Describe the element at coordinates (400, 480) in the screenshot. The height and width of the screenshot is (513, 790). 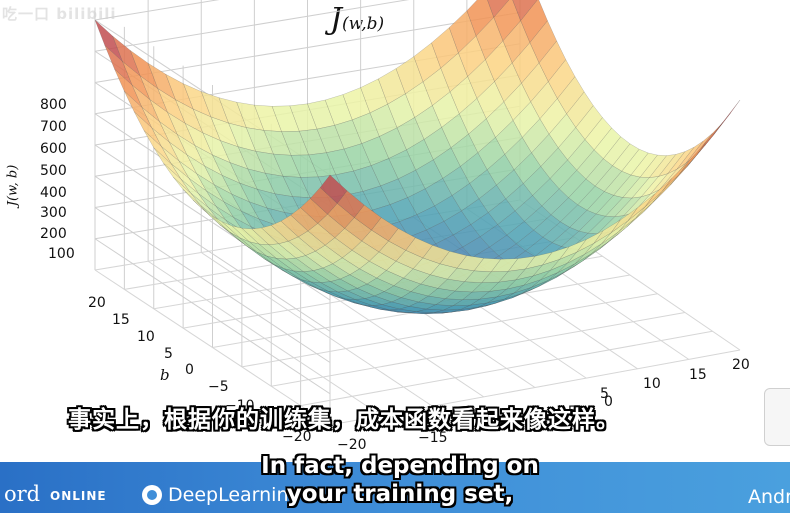
I see `english-subtitle: In fact, depending on your training set,` at that location.